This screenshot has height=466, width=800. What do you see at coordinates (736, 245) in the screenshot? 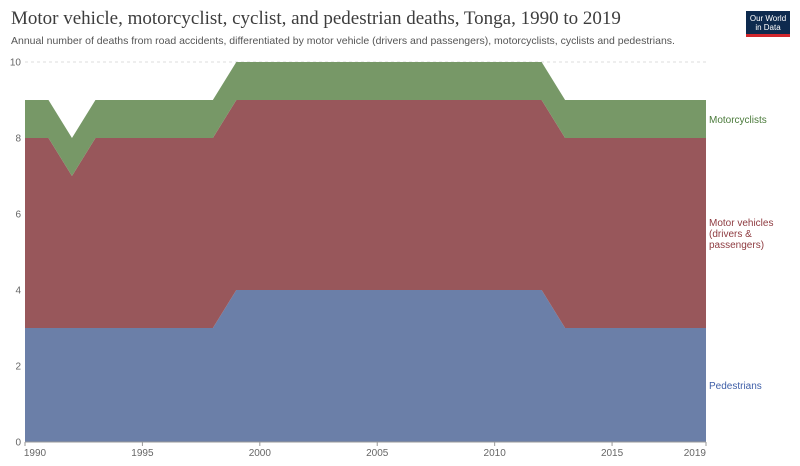
I see `legend-label: passengers)` at bounding box center [736, 245].